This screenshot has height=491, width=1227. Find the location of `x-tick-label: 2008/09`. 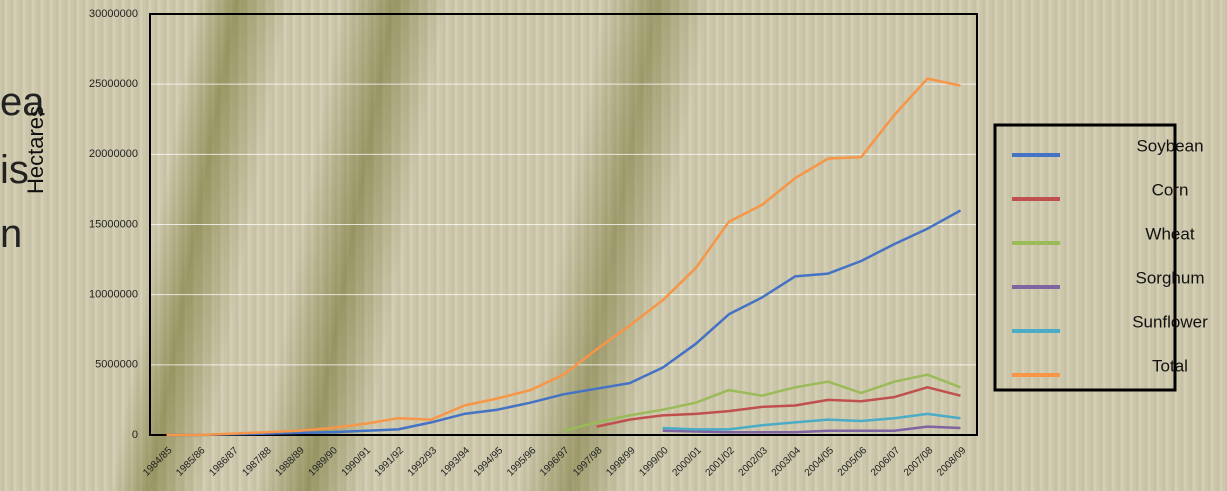

x-tick-label: 2008/09 is located at coordinates (952, 462).